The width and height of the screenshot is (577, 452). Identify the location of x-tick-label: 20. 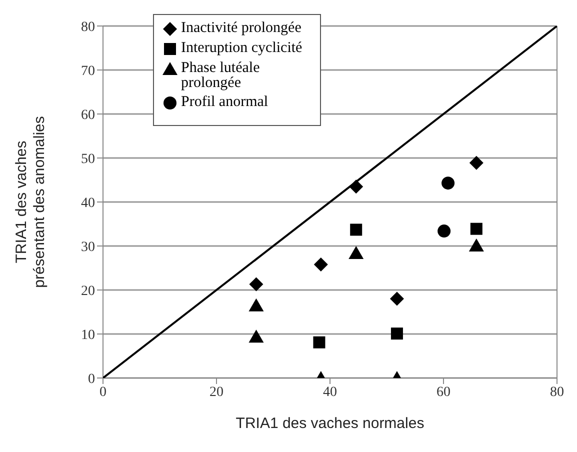
(217, 392).